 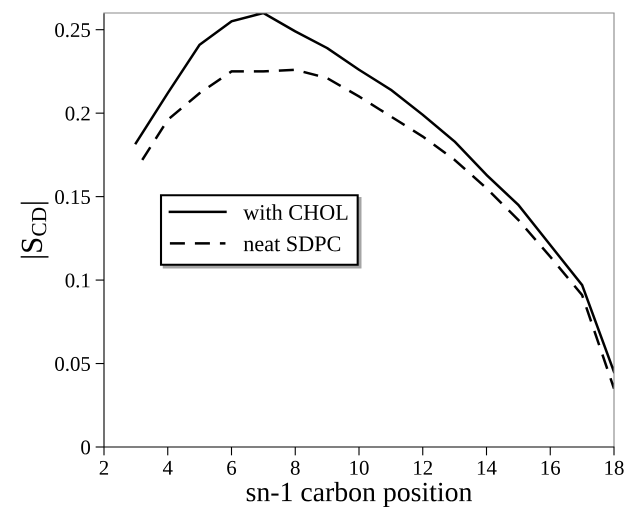 I want to click on x-tick-label: 12, so click(x=423, y=467).